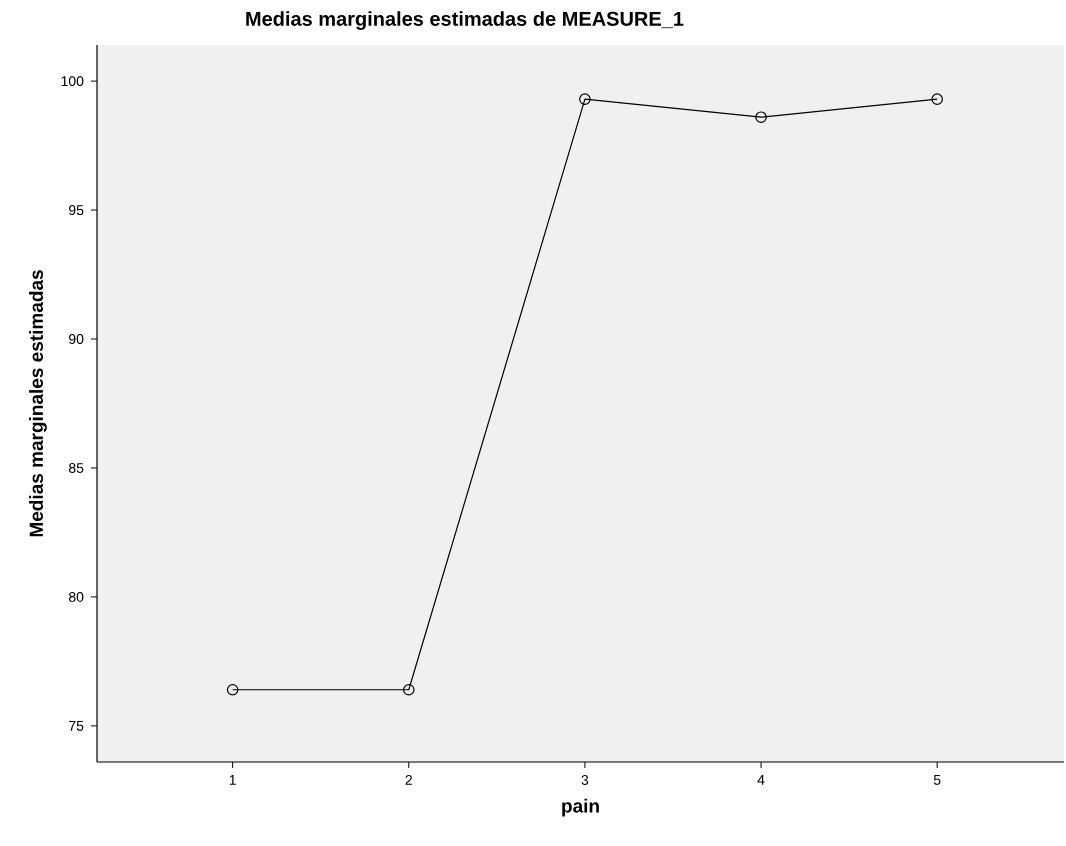 The width and height of the screenshot is (1066, 846). What do you see at coordinates (408, 780) in the screenshot?
I see `x-tick-label: 2` at bounding box center [408, 780].